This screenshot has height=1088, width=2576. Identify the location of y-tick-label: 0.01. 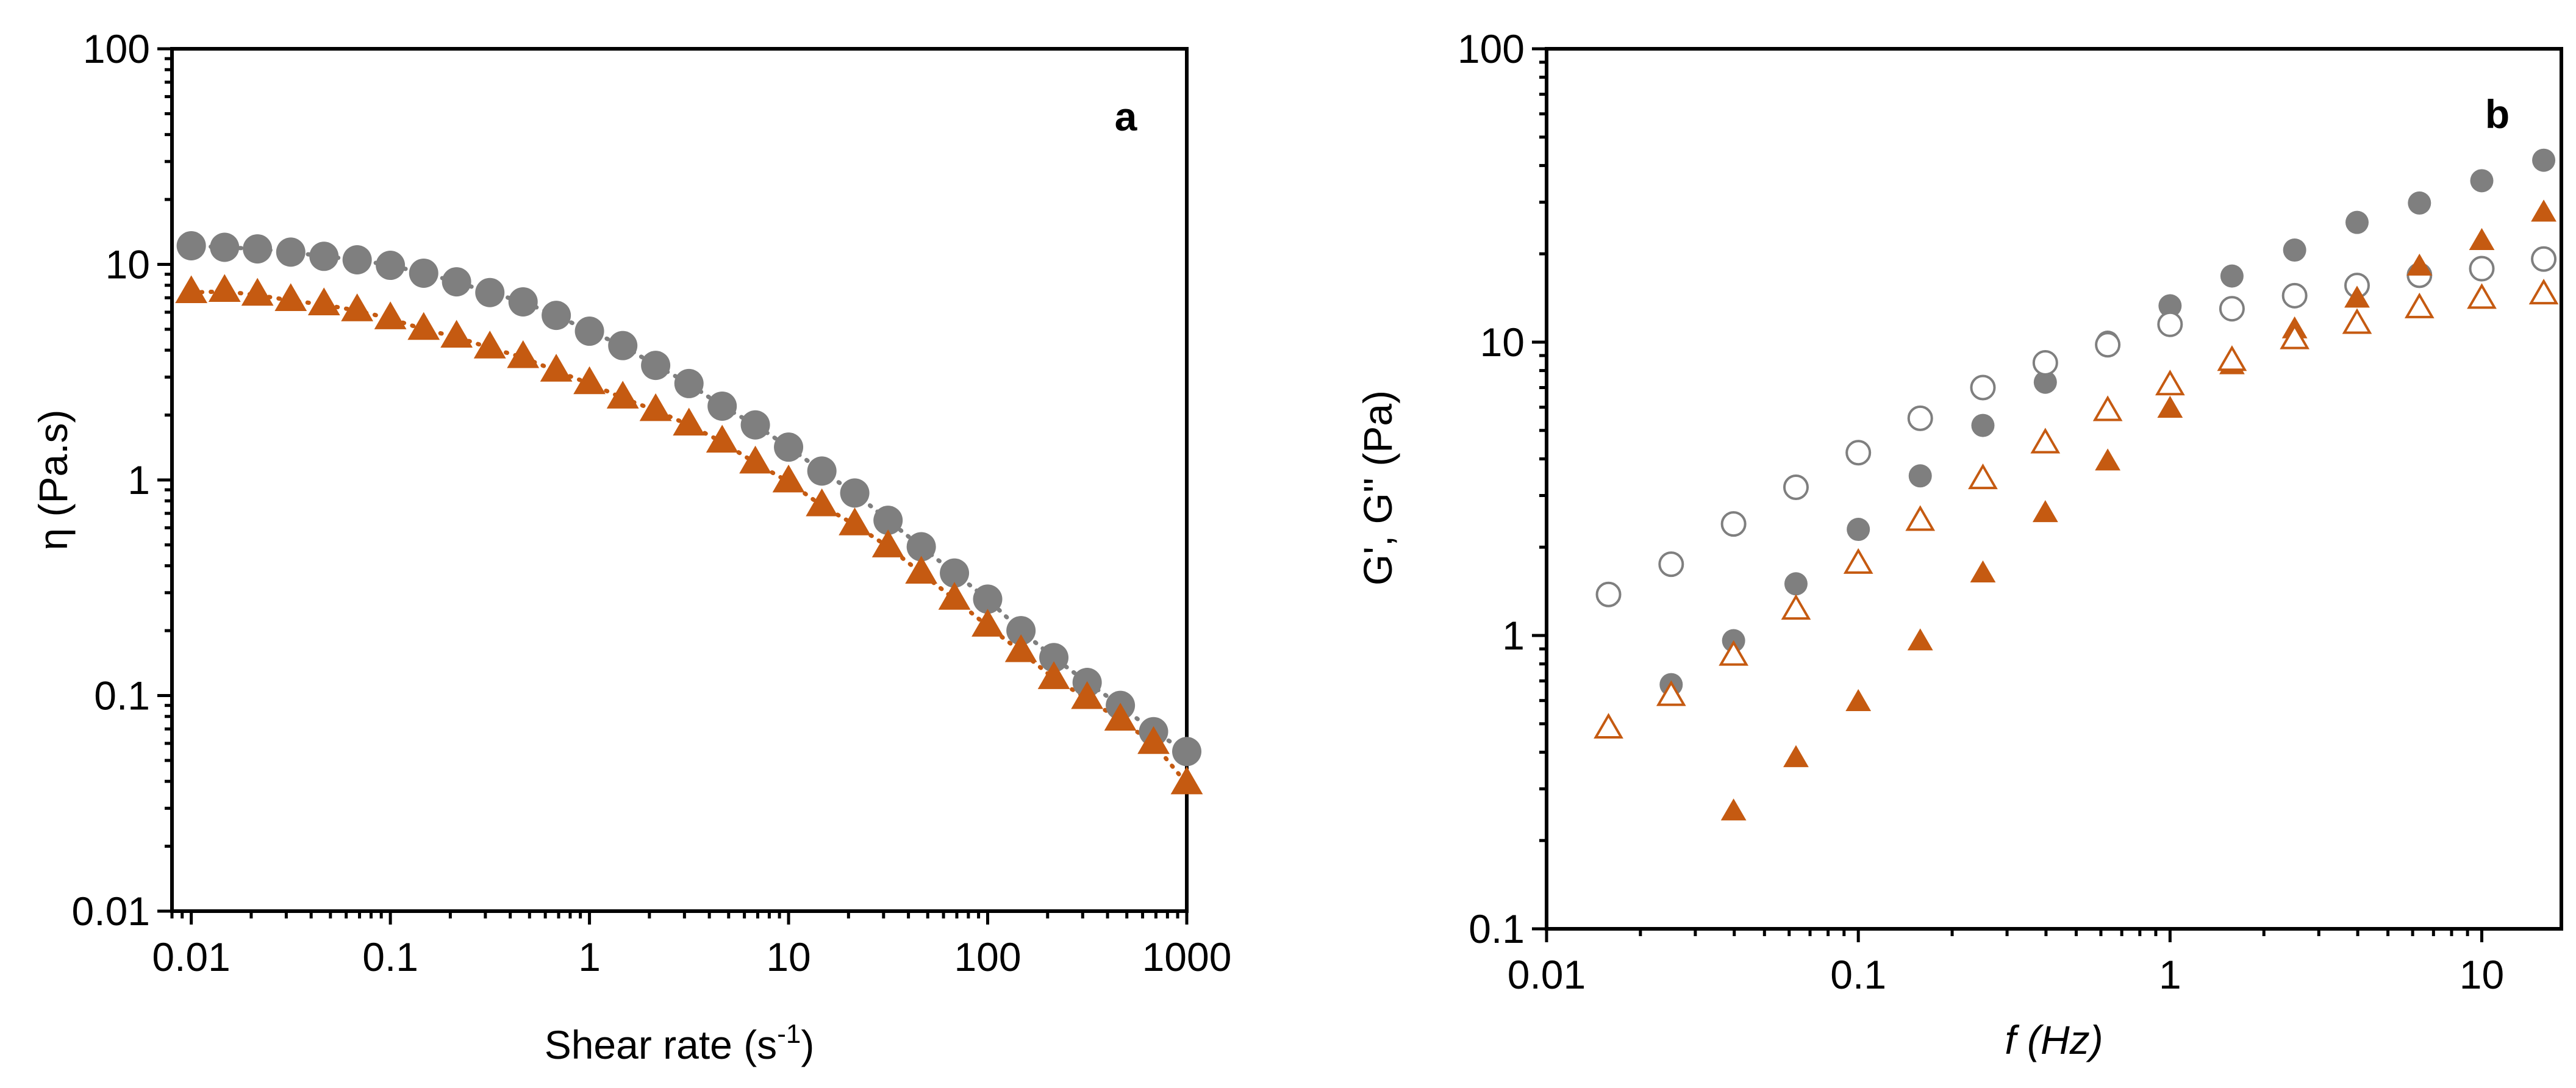
(111, 911).